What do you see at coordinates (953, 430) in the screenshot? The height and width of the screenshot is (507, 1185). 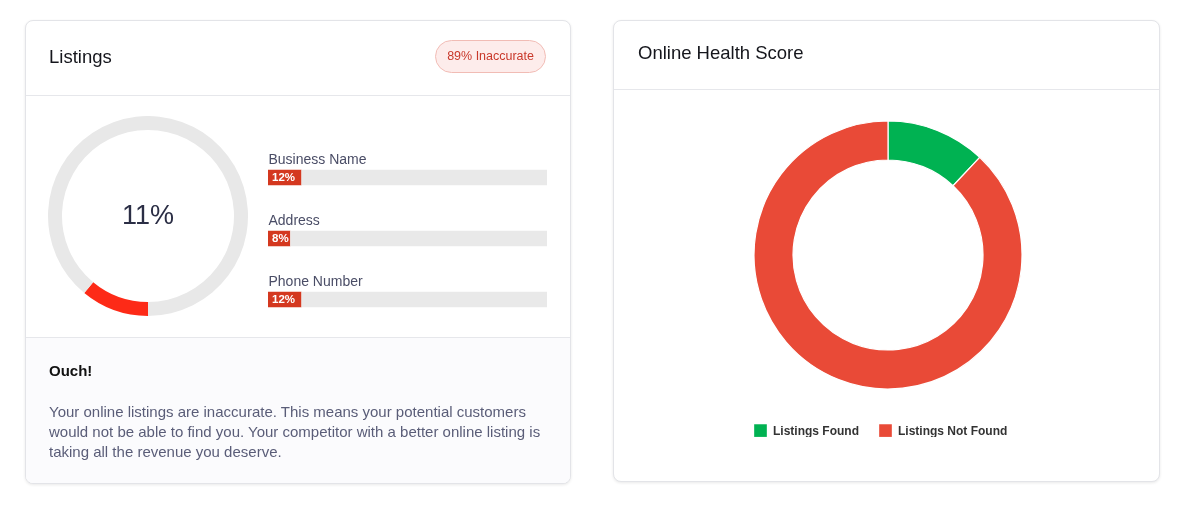 I see `legend-label: Listings Not Found` at bounding box center [953, 430].